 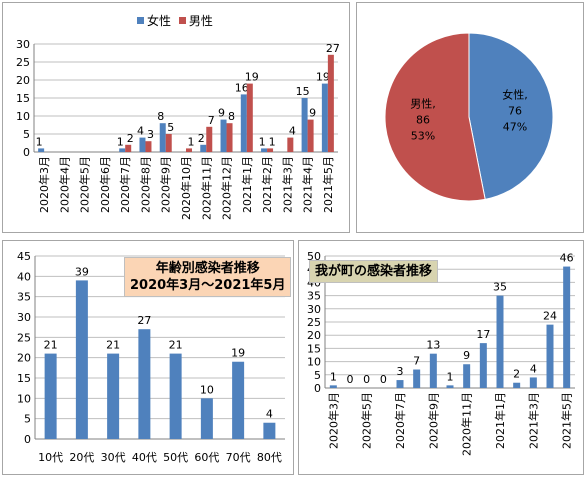 What do you see at coordinates (515, 111) in the screenshot?
I see `pie-label: 76` at bounding box center [515, 111].